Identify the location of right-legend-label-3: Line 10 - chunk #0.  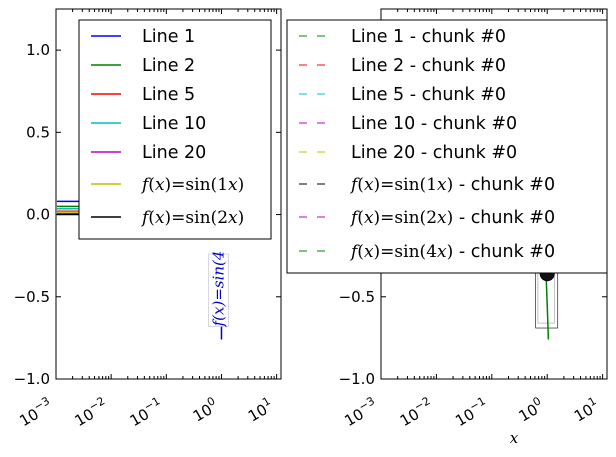
(434, 124).